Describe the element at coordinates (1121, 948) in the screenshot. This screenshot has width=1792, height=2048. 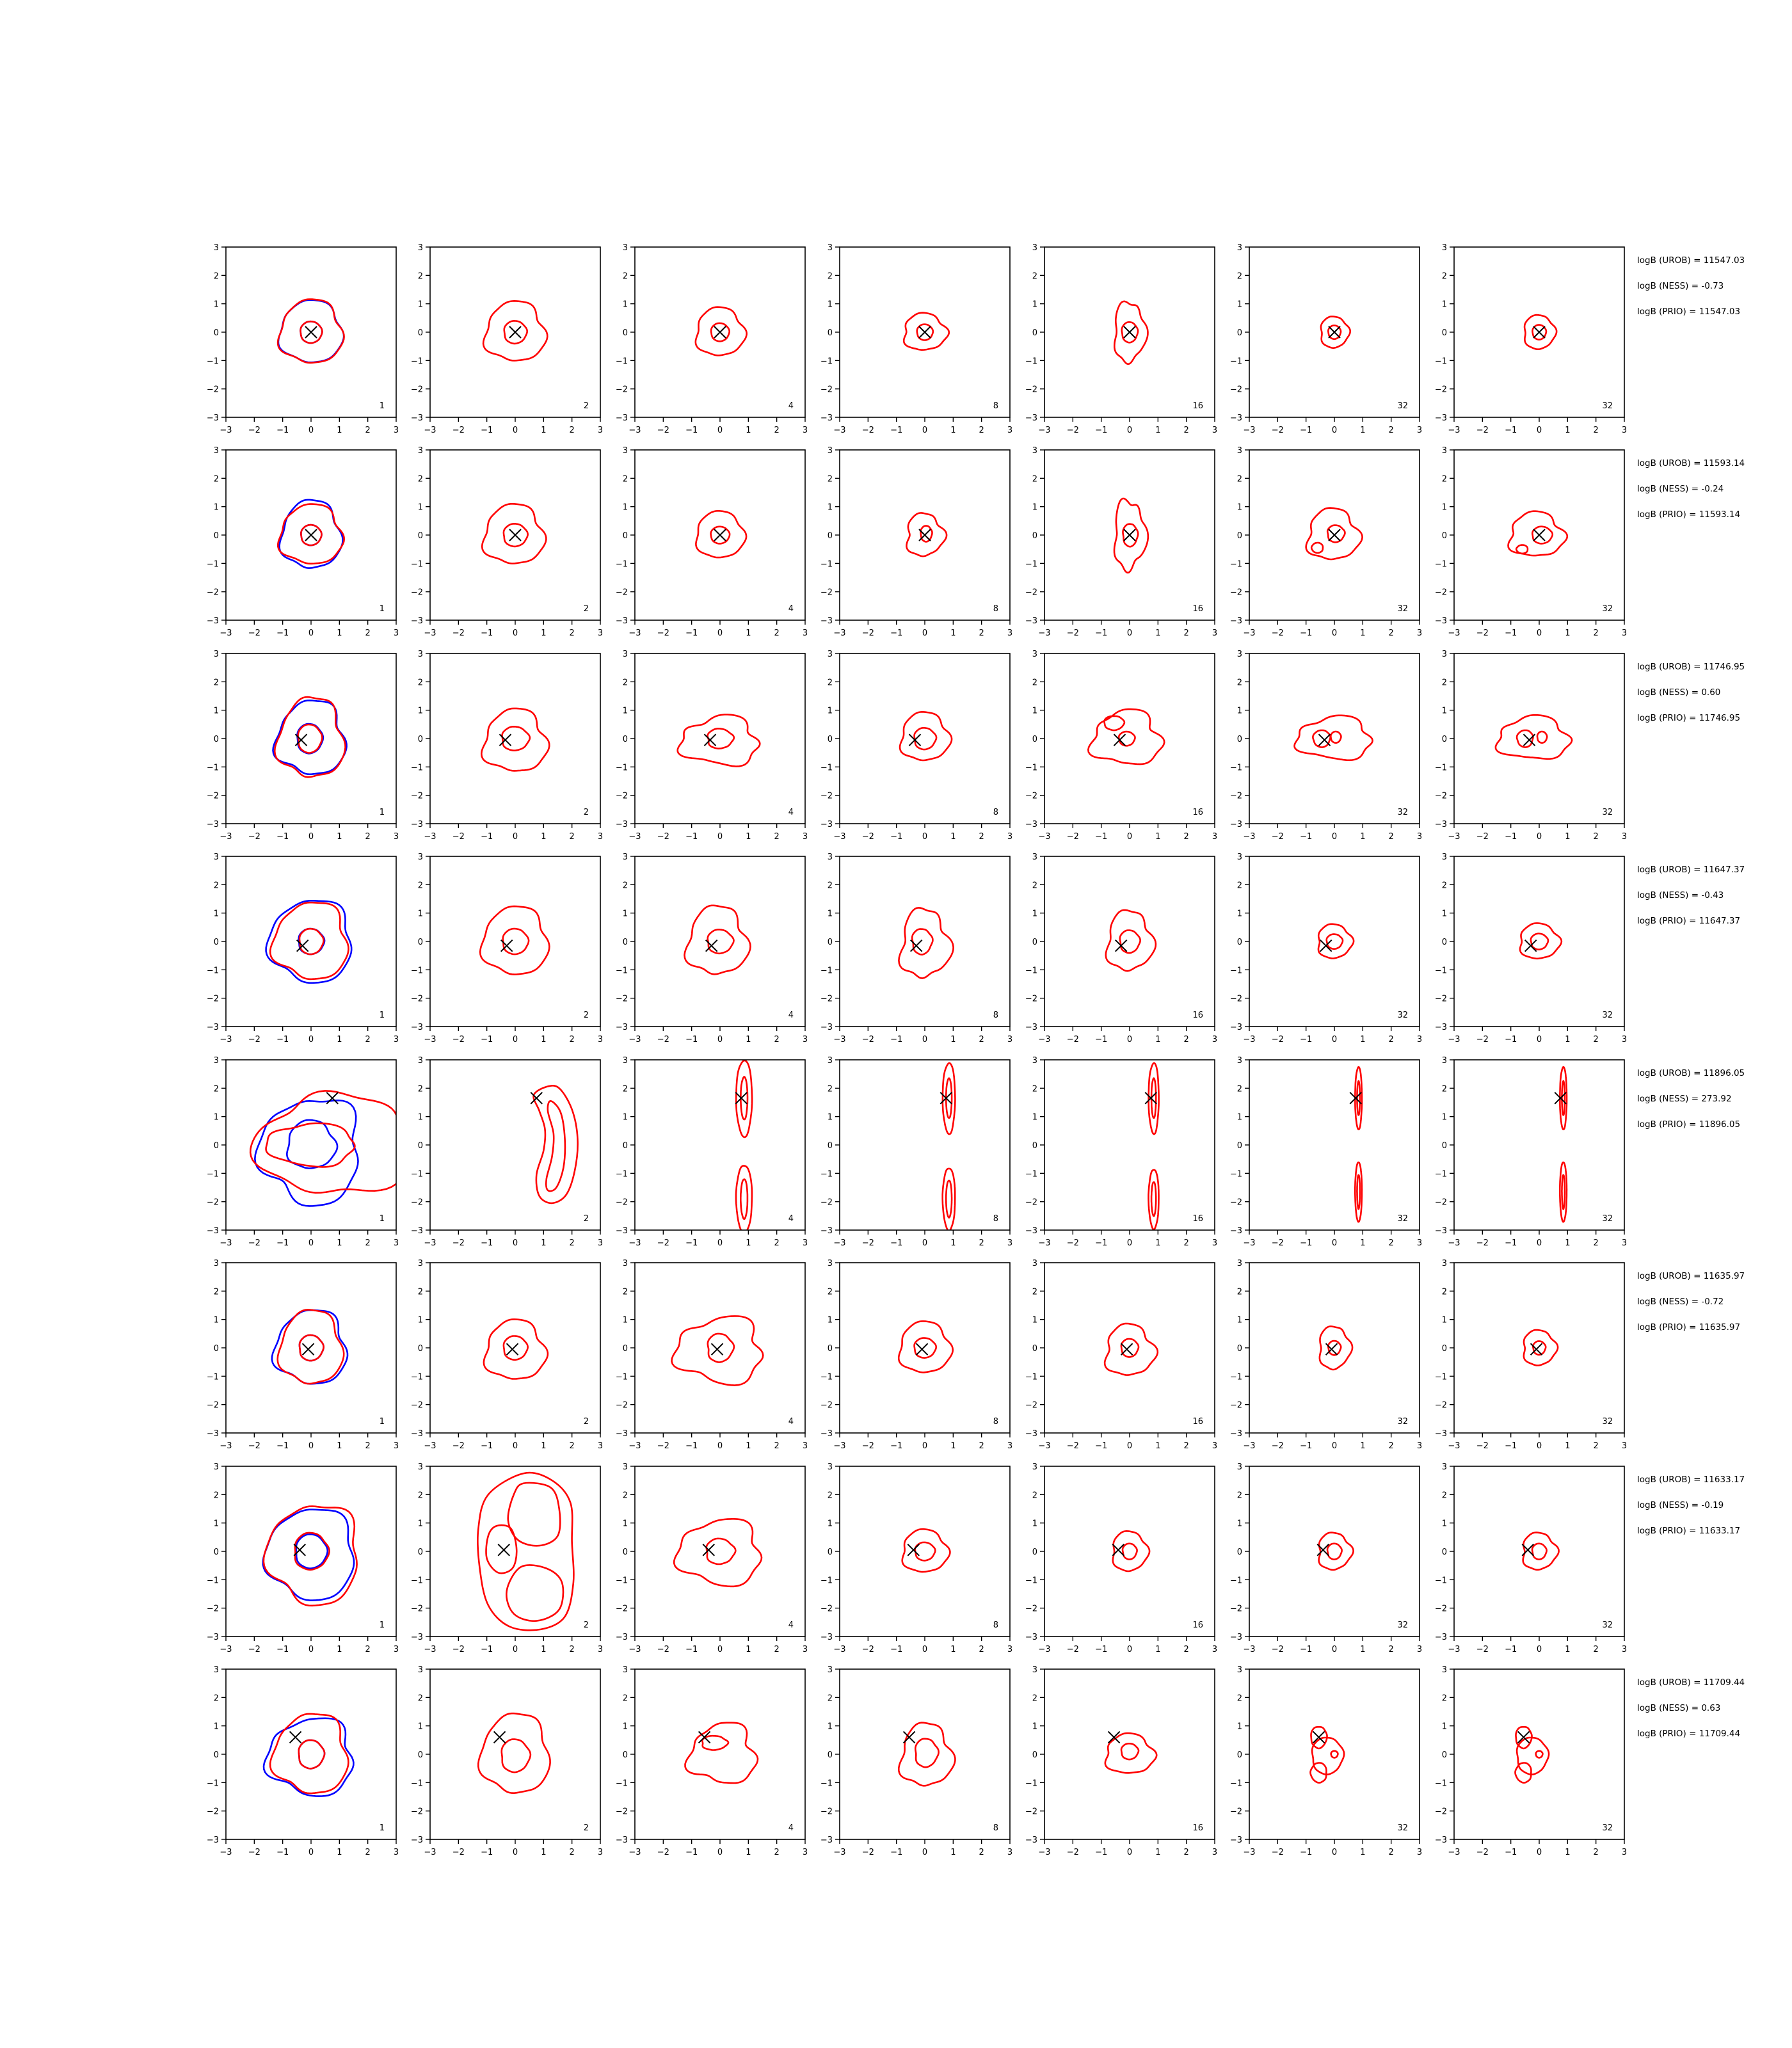
I see `subplot-r4-c5: −3−3 −2 −2 −1 −1 0 0 1 1 2 2 3 3 16` at that location.